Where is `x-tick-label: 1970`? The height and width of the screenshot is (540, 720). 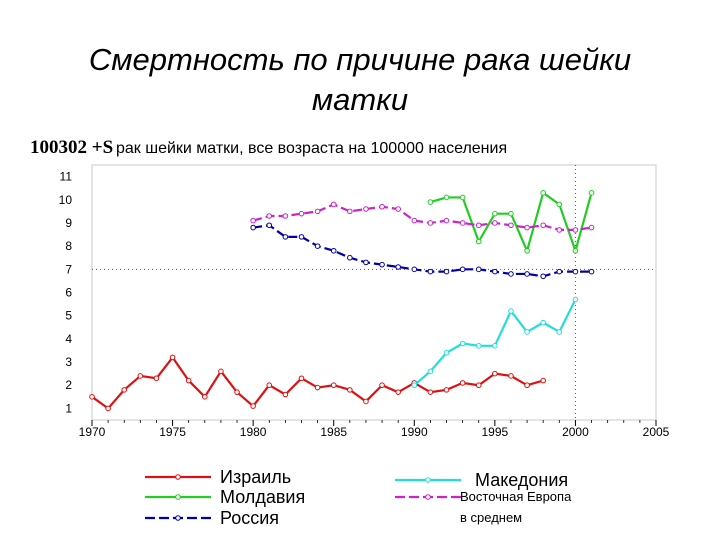
x-tick-label: 1970 is located at coordinates (92, 432).